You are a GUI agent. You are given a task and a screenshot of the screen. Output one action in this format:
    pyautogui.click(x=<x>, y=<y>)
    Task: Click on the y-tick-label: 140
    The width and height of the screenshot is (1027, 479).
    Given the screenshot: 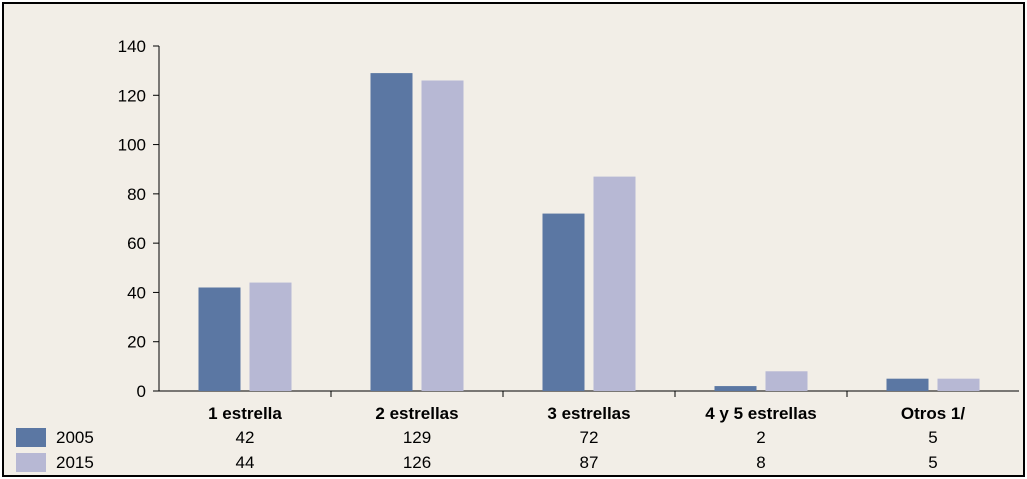 What is the action you would take?
    pyautogui.click(x=132, y=46)
    